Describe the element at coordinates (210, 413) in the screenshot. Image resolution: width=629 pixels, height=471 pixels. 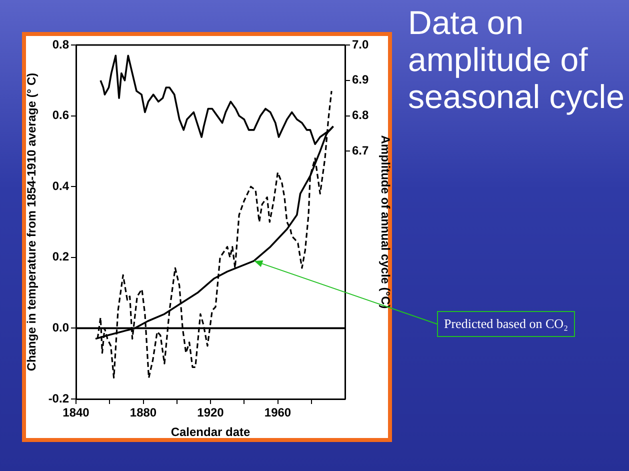
I see `x-tick-label: 1920` at that location.